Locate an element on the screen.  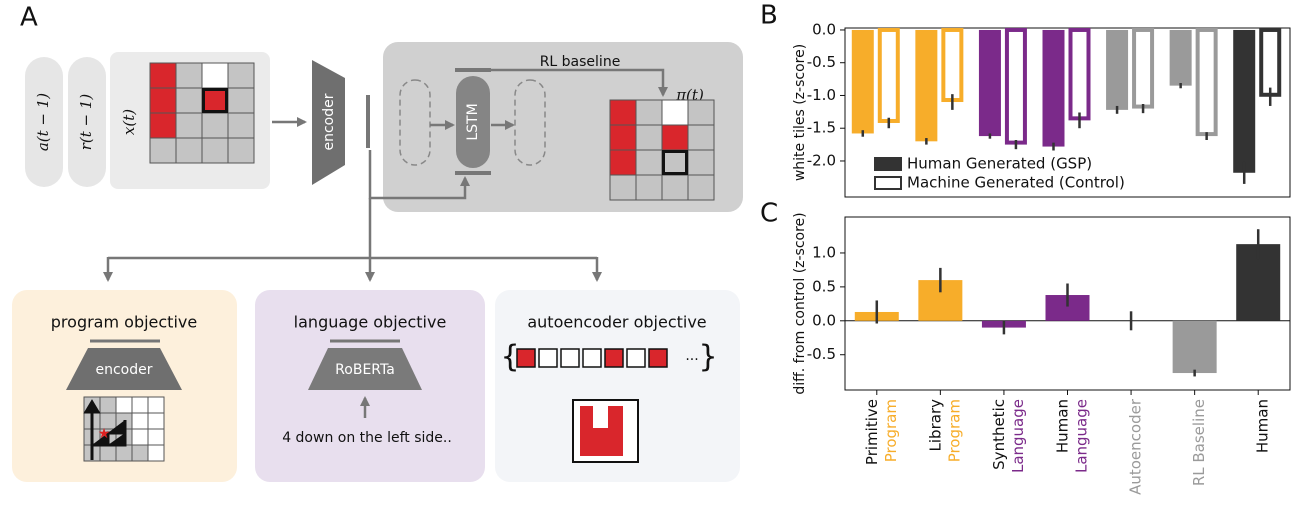
lstm-label: LSTM is located at coordinates (473, 121).